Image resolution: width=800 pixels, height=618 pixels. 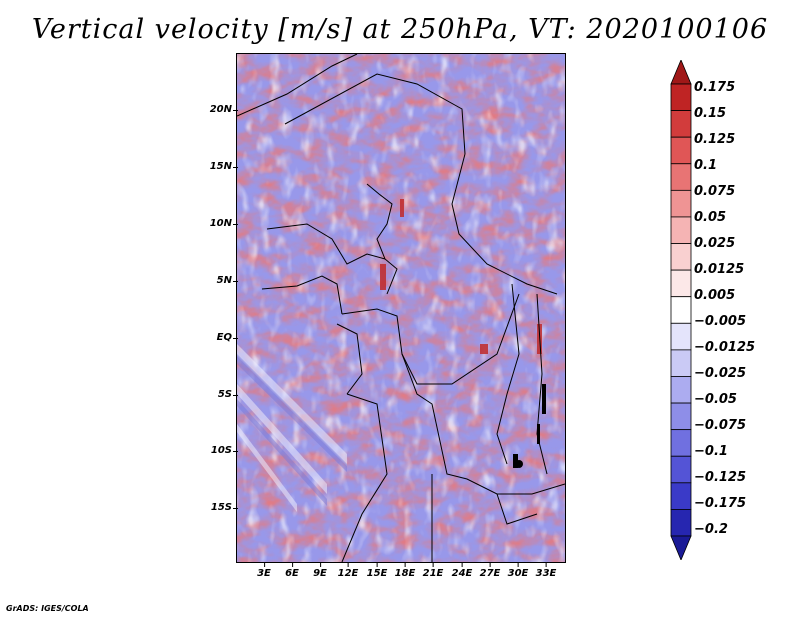 I want to click on lon-label: 12E, so click(x=348, y=570).